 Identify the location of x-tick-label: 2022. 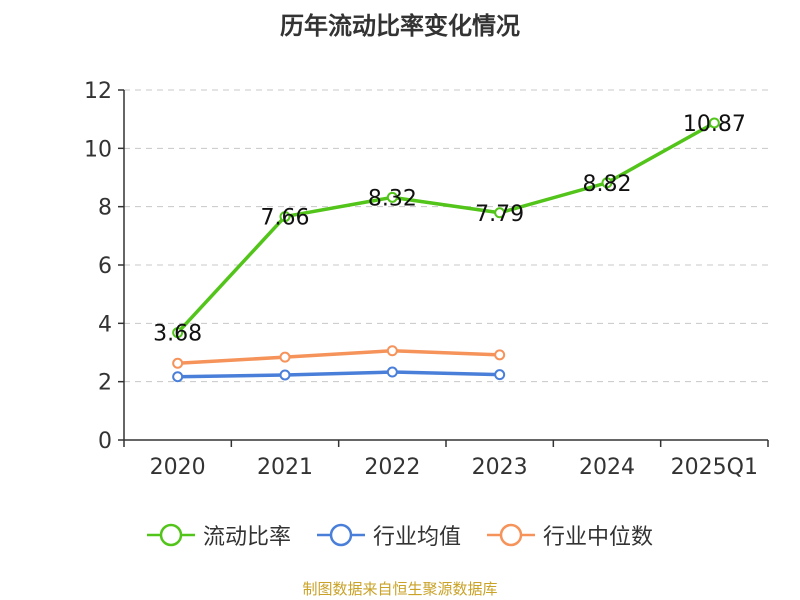
(392, 467).